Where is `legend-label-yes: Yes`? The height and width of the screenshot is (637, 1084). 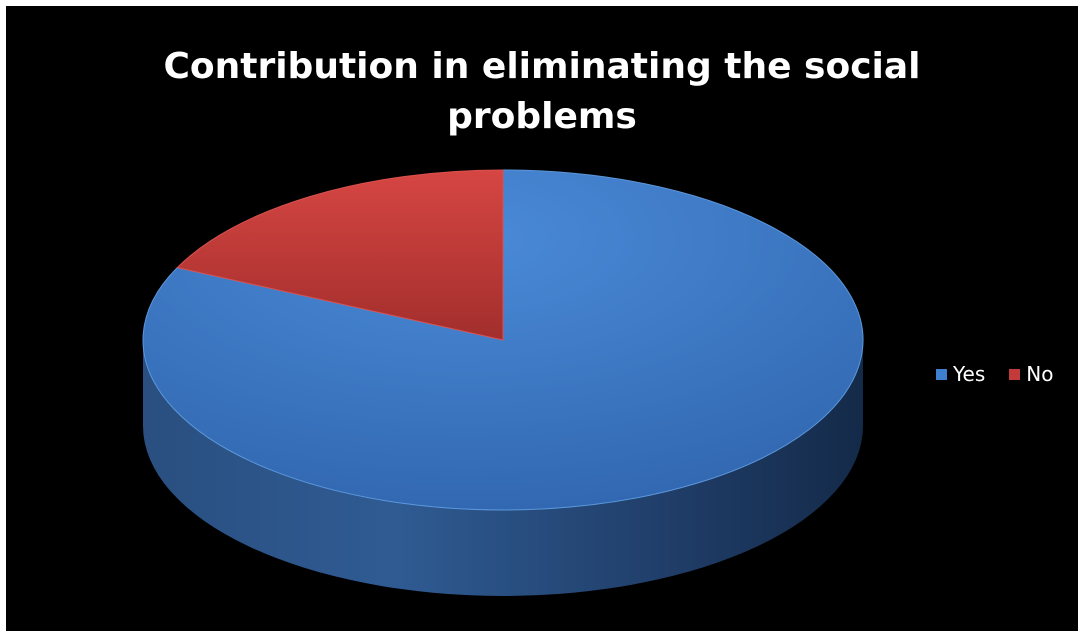
legend-label-yes: Yes is located at coordinates (969, 374).